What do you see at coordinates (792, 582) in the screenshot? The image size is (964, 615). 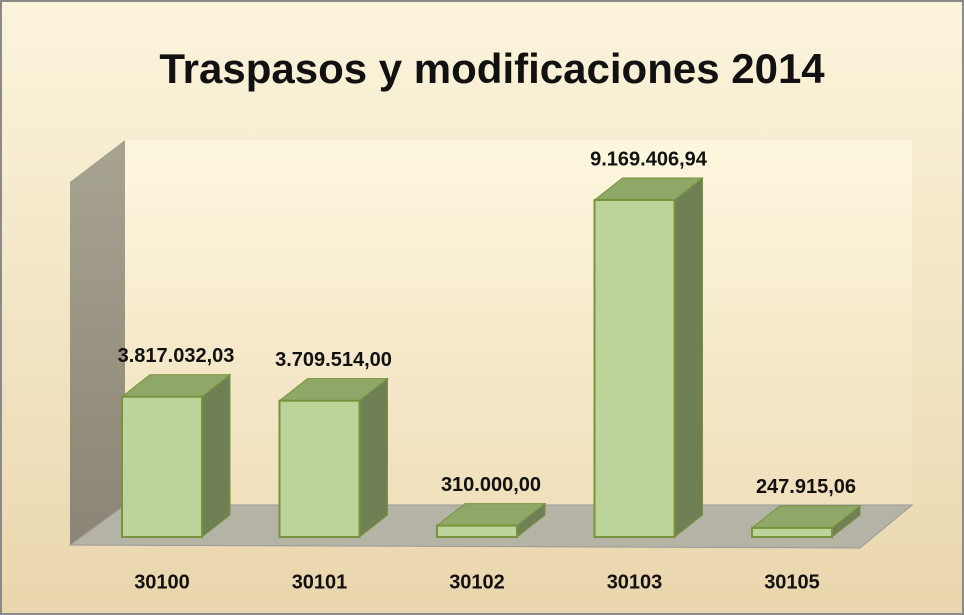 I see `x-tick-label: 30105` at bounding box center [792, 582].